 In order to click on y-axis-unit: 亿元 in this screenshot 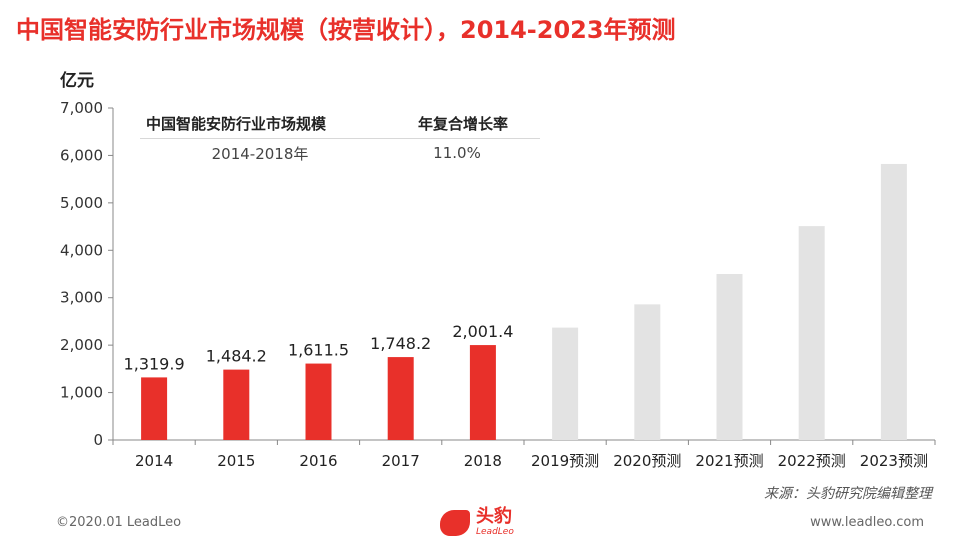, I will do `click(77, 81)`.